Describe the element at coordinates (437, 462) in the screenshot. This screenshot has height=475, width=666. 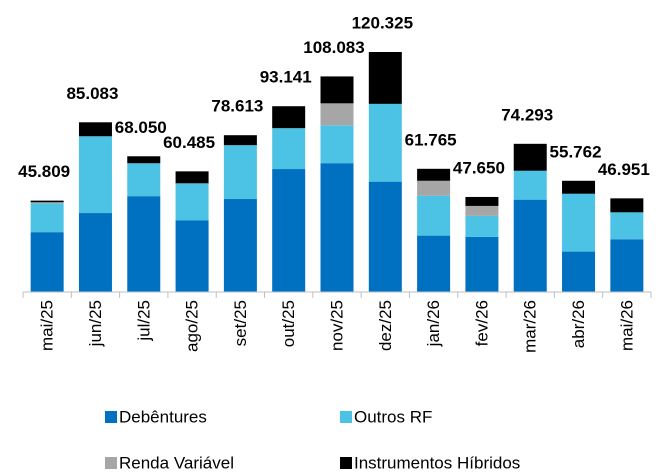
I see `legend-label: Instrumentos Híbridos` at that location.